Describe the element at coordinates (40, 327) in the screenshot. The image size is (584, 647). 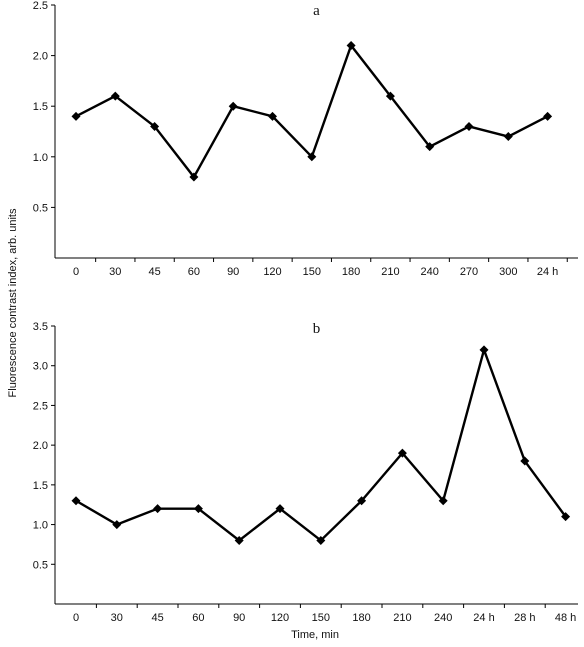
I see `y-tick-label: 3.5` at that location.